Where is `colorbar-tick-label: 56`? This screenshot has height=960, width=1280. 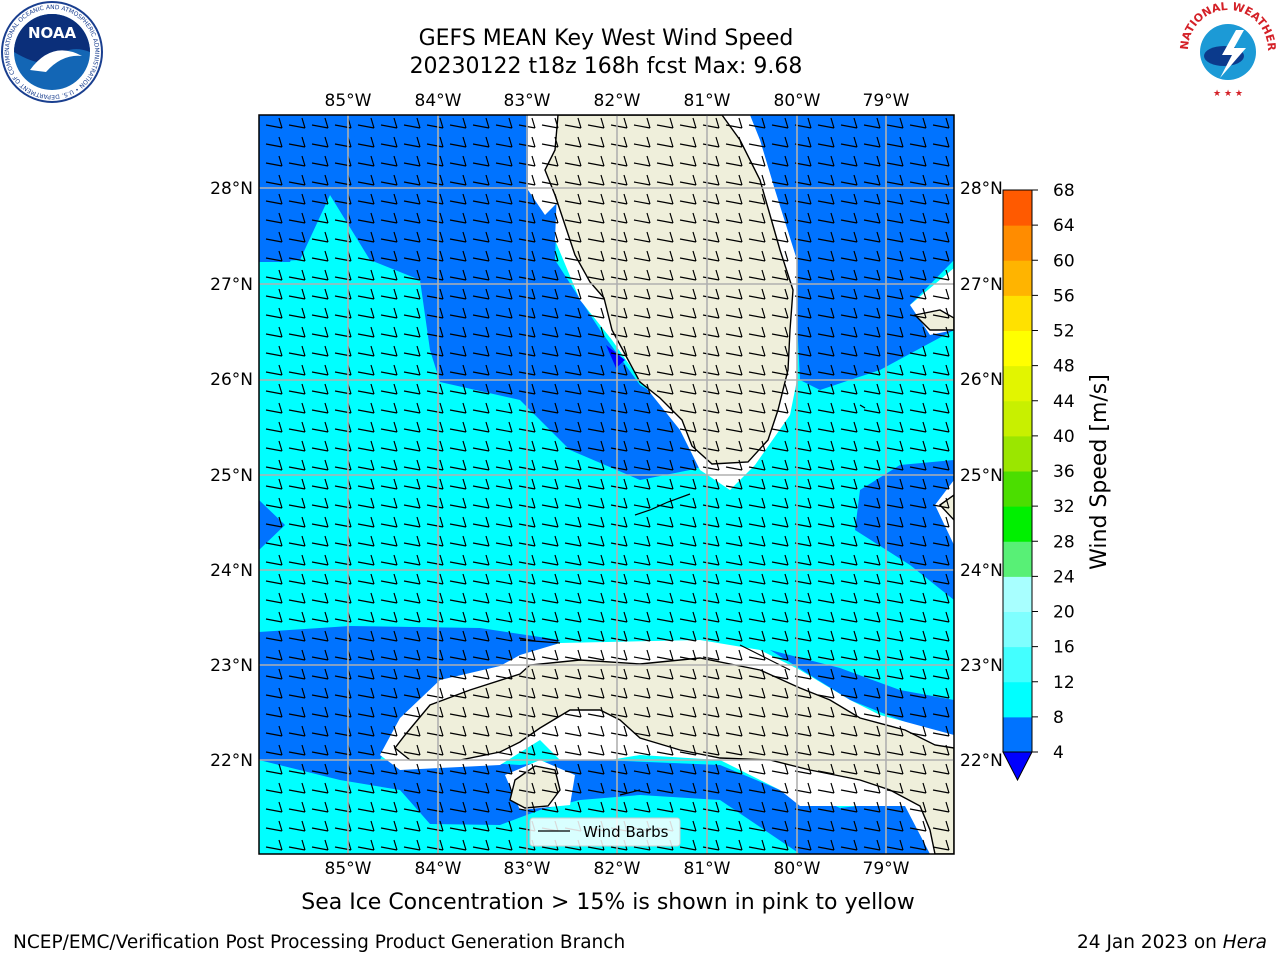
colorbar-tick-label: 56 is located at coordinates (1064, 296).